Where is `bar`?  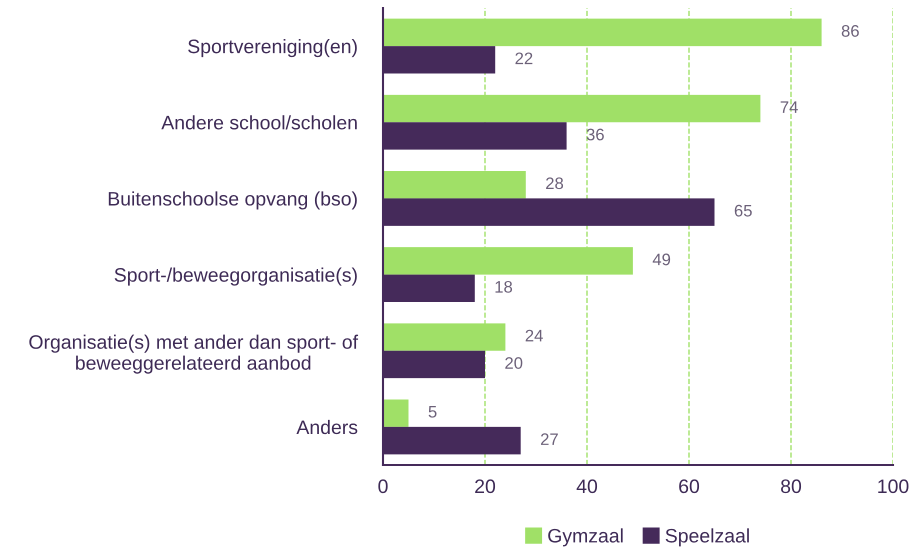
bar is located at coordinates (395, 413).